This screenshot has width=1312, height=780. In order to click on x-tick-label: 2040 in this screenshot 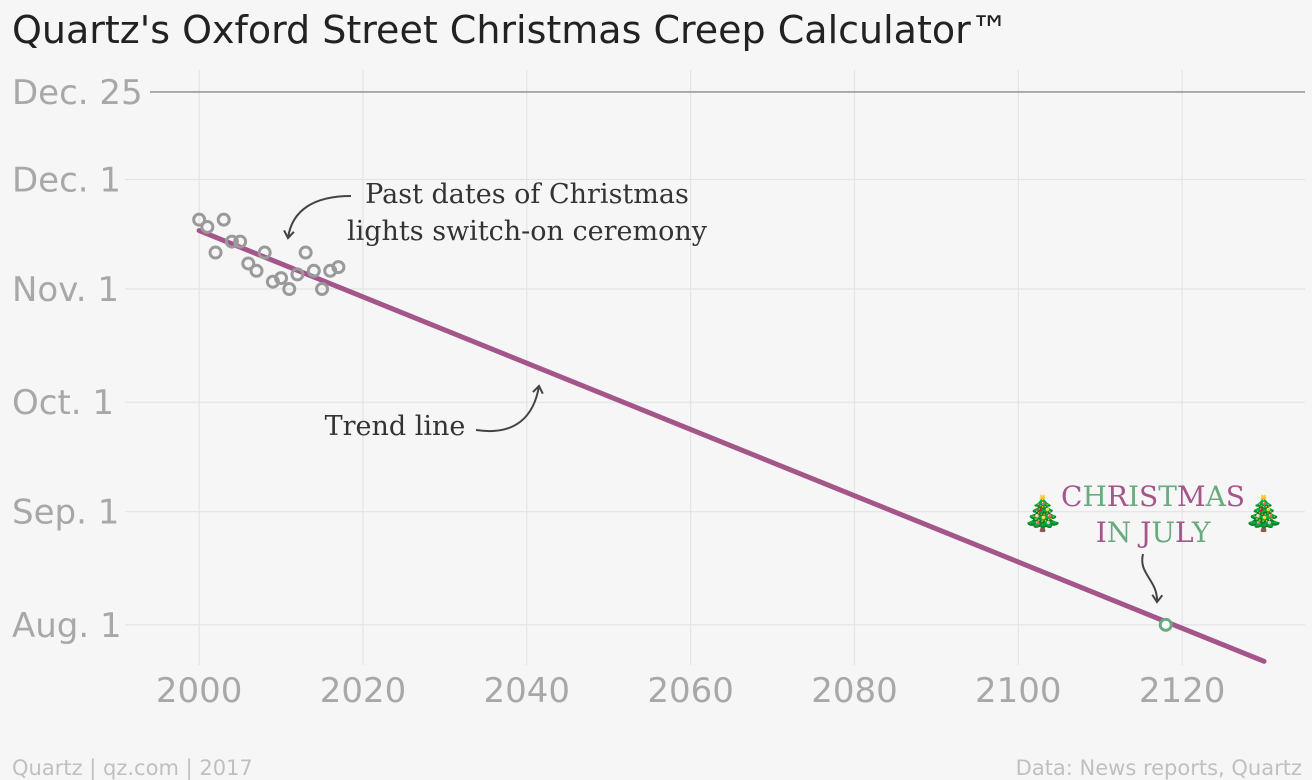, I will do `click(527, 691)`.